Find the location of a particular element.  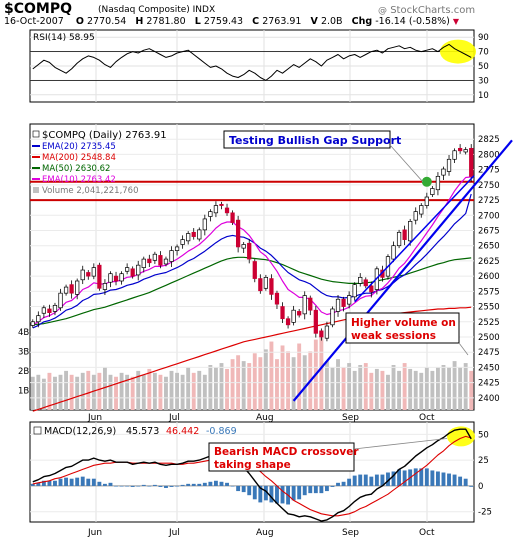

annotation-box-volume is located at coordinates (402, 328).